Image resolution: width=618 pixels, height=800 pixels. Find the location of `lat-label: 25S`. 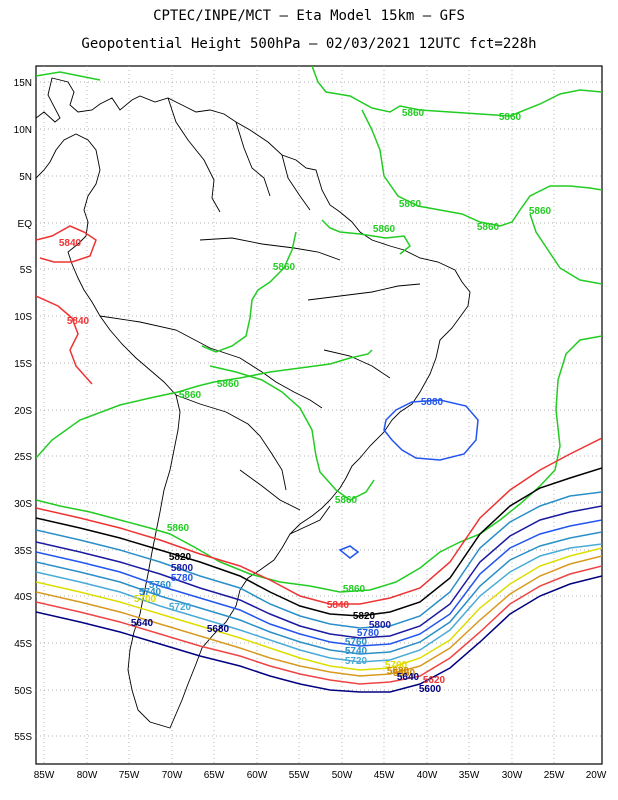

lat-label: 25S is located at coordinates (23, 457).